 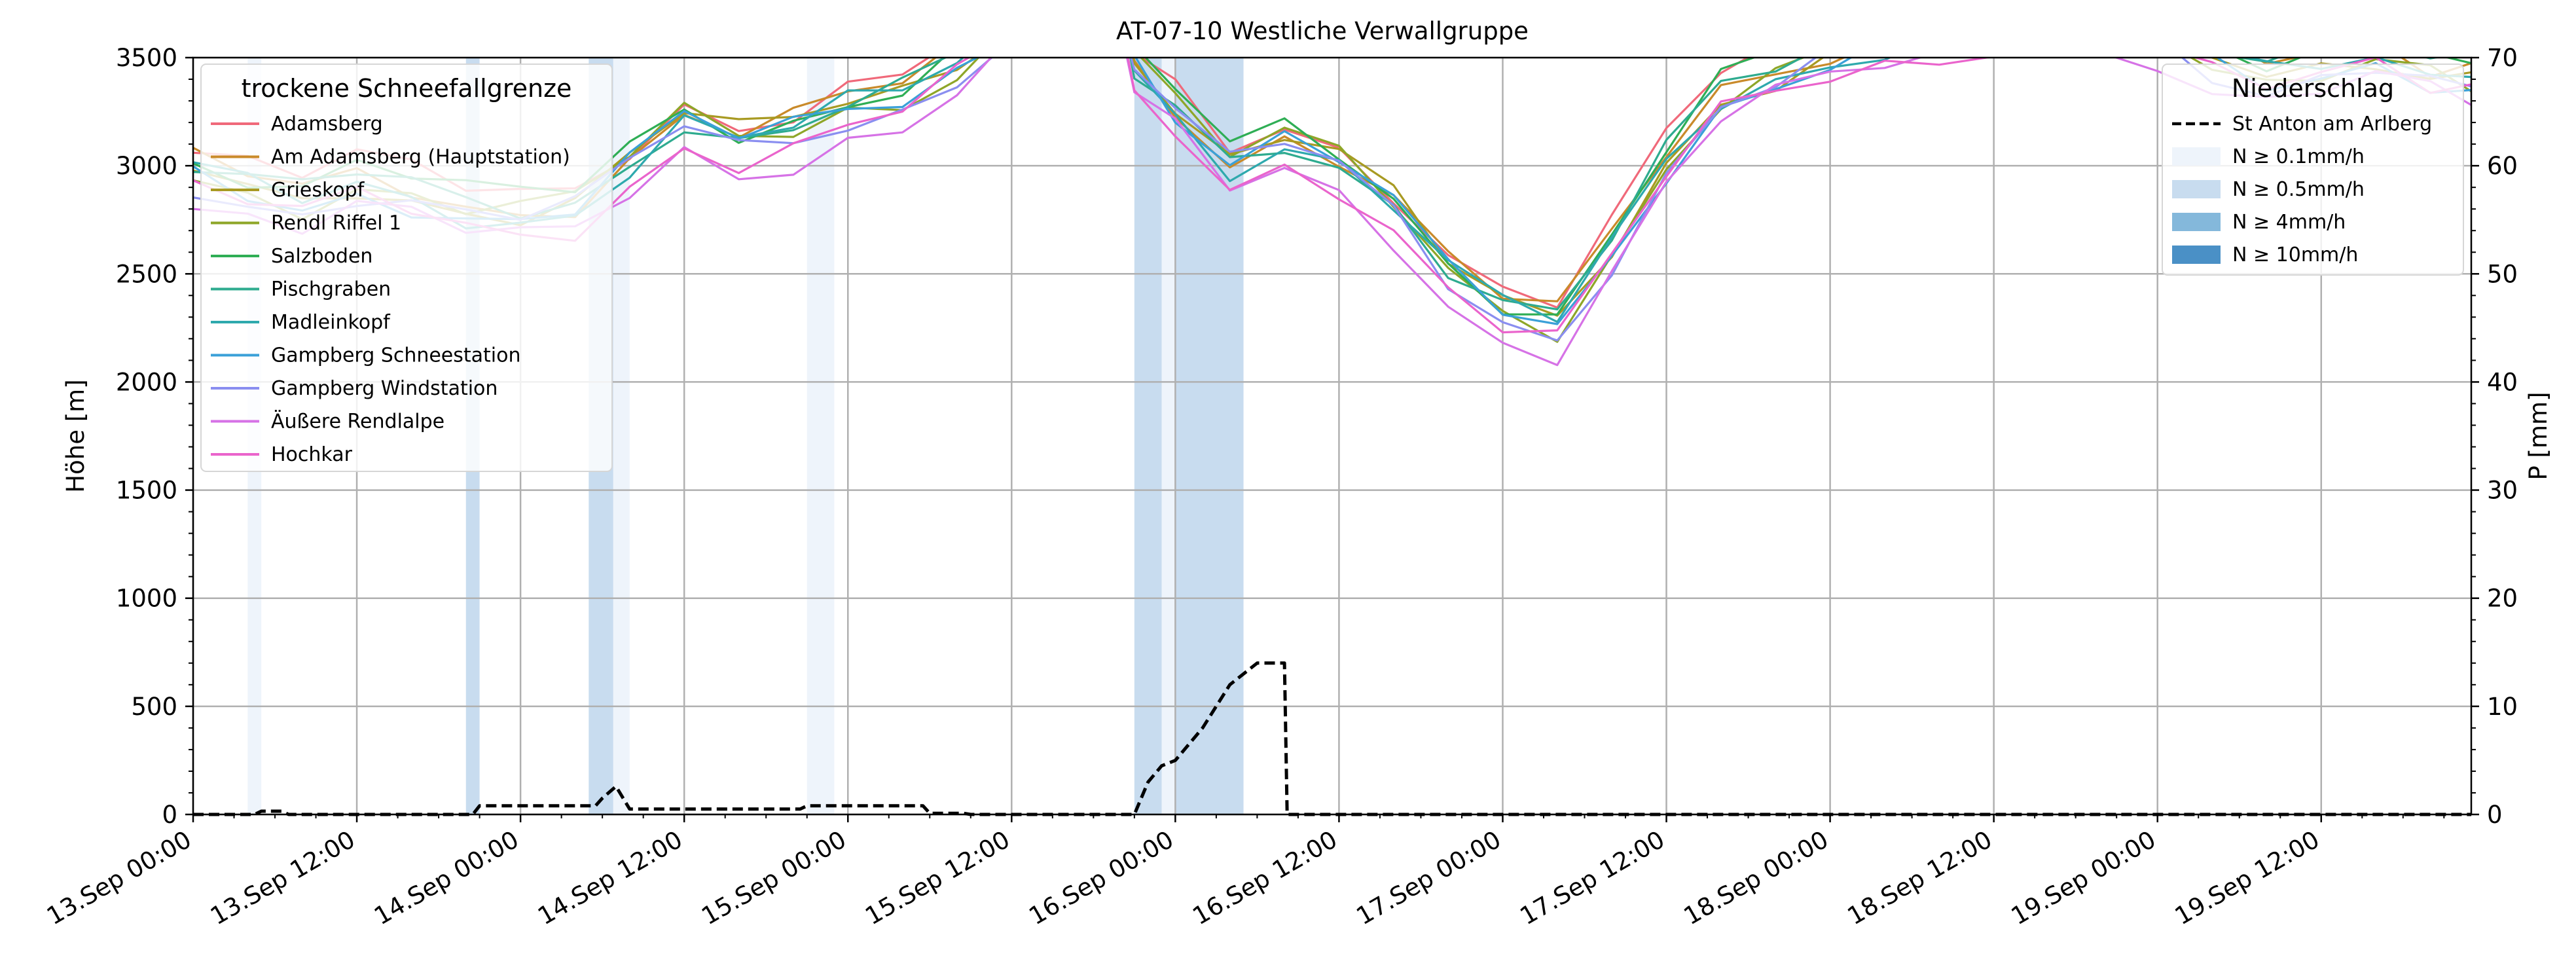 What do you see at coordinates (2502, 58) in the screenshot?
I see `y-right-tick-label: 70` at bounding box center [2502, 58].